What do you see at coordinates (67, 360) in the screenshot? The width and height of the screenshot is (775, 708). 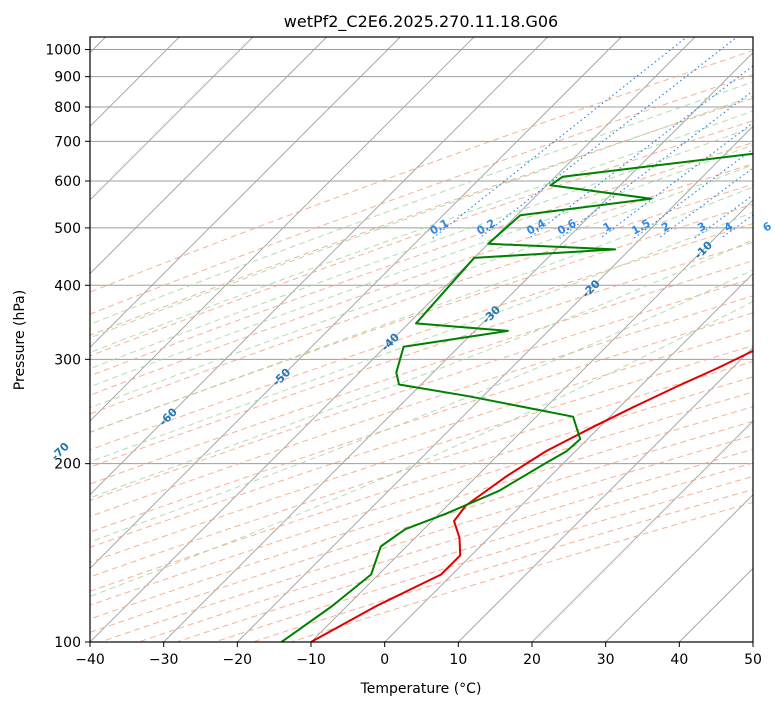 I see `y-tick-label: 300` at bounding box center [67, 360].